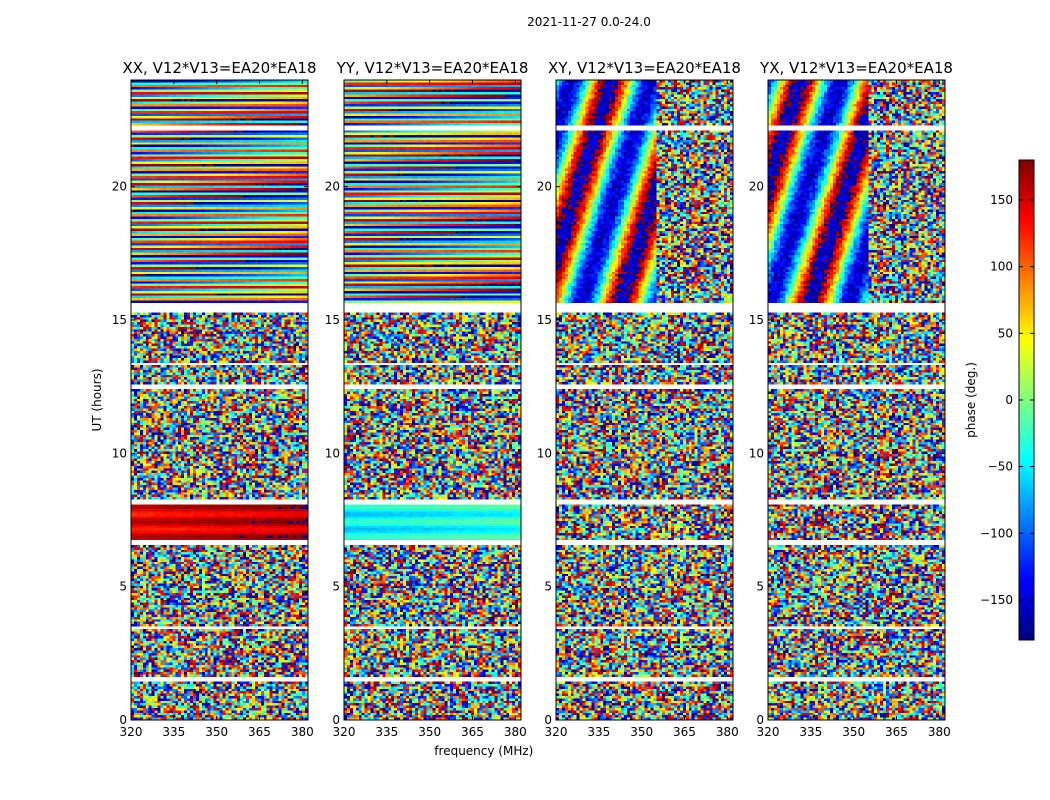  I want to click on colorbar-tick-label: −50, so click(1000, 467).